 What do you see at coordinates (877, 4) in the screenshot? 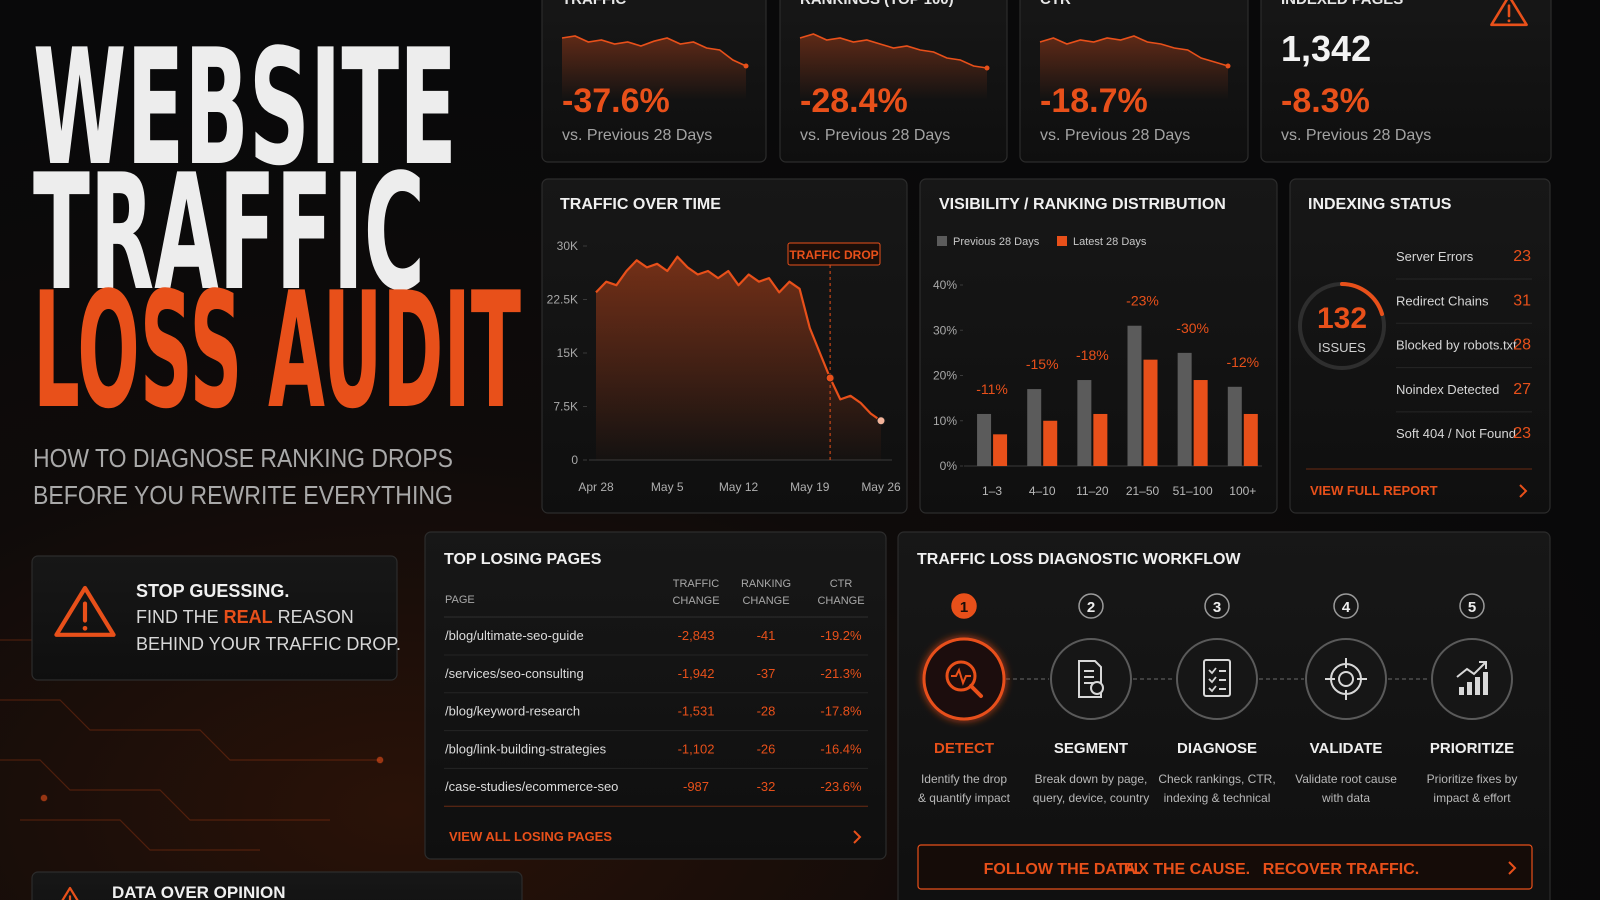
I see `kpi-label: RANKINGS (TOP 100)` at bounding box center [877, 4].